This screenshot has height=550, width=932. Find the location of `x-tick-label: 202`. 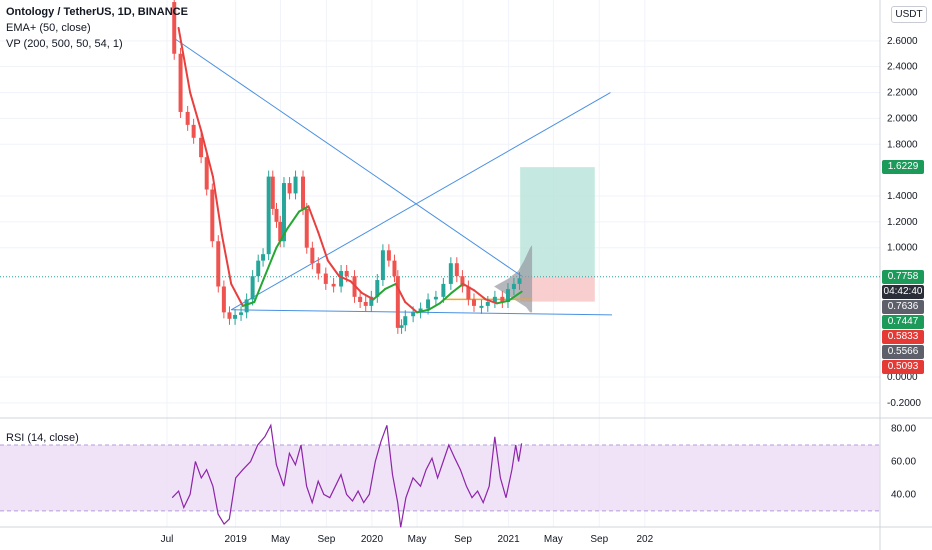

x-tick-label: 202 is located at coordinates (644, 539).